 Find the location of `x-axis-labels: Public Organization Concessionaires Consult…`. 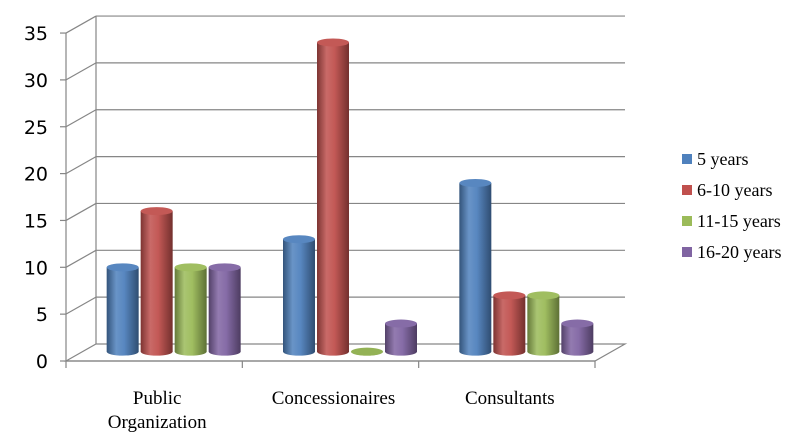

x-axis-labels: Public Organization Concessionaires Consult… is located at coordinates (331, 410).